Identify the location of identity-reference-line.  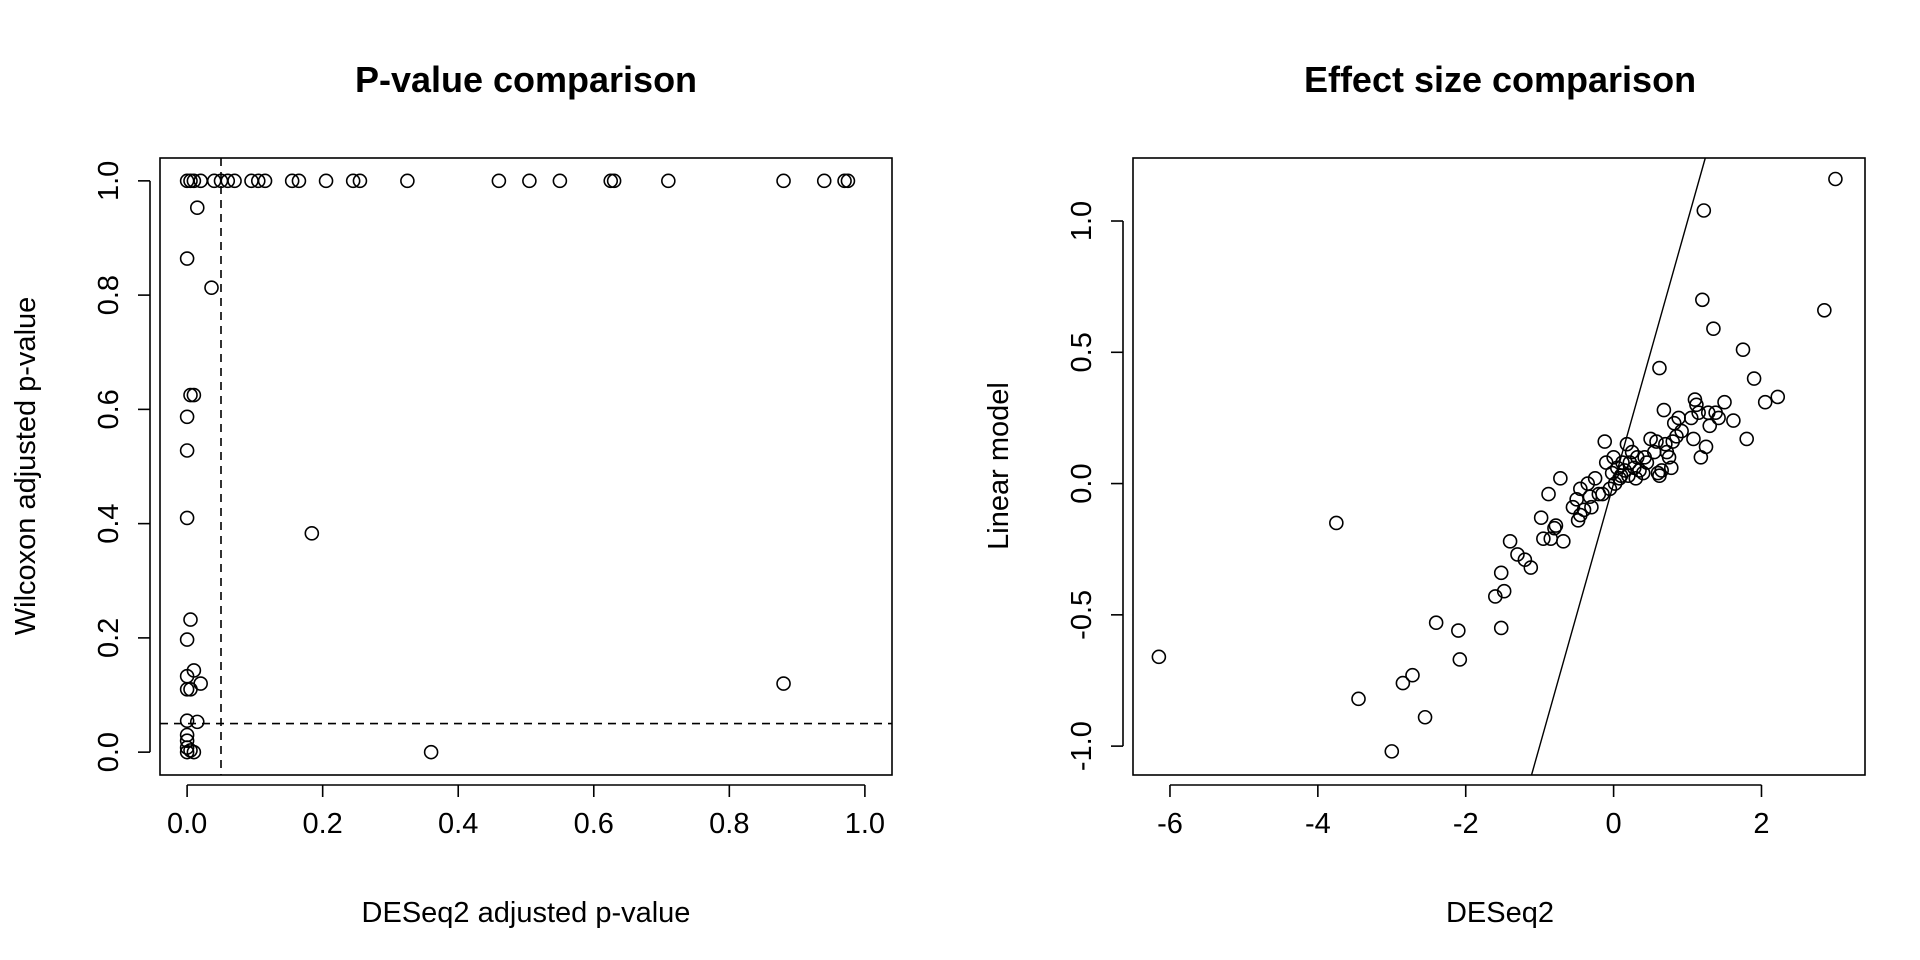
(1618, 466).